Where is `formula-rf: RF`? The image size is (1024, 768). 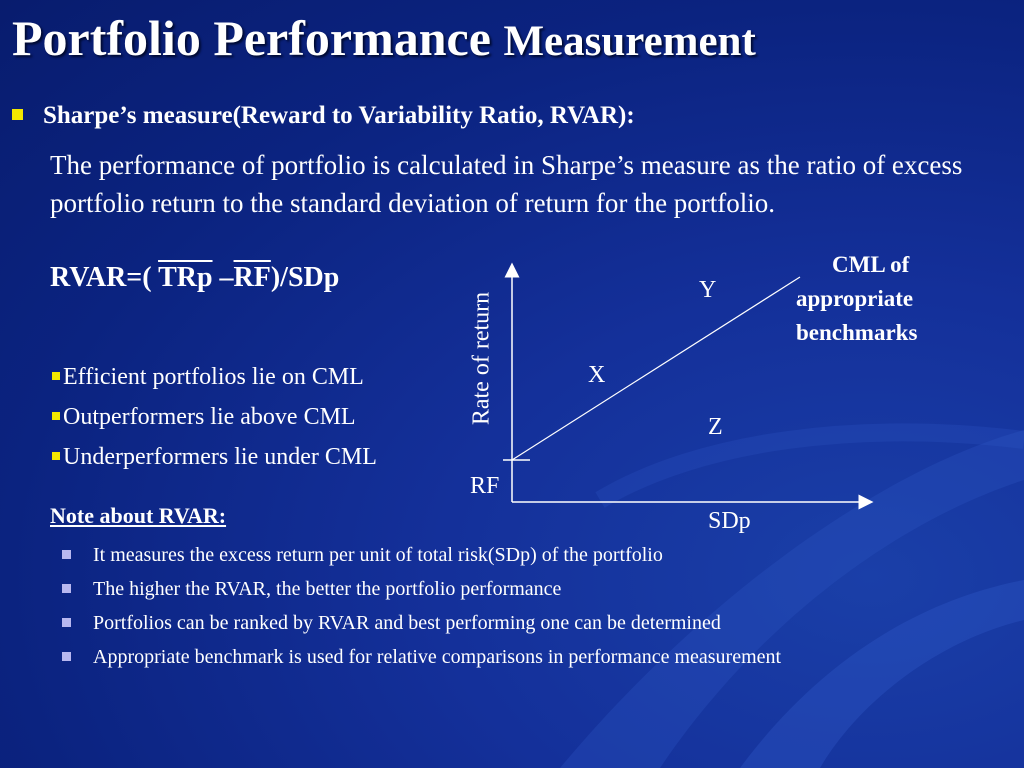
formula-rf: RF is located at coordinates (252, 277).